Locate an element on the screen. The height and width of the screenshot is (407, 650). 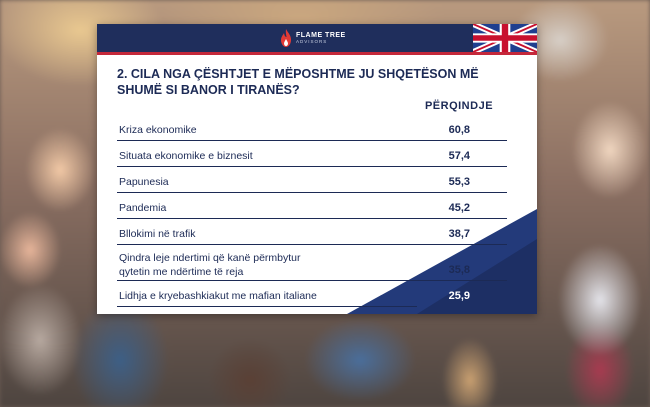
row-value-mayor-mafia: 25,9 is located at coordinates (459, 296).